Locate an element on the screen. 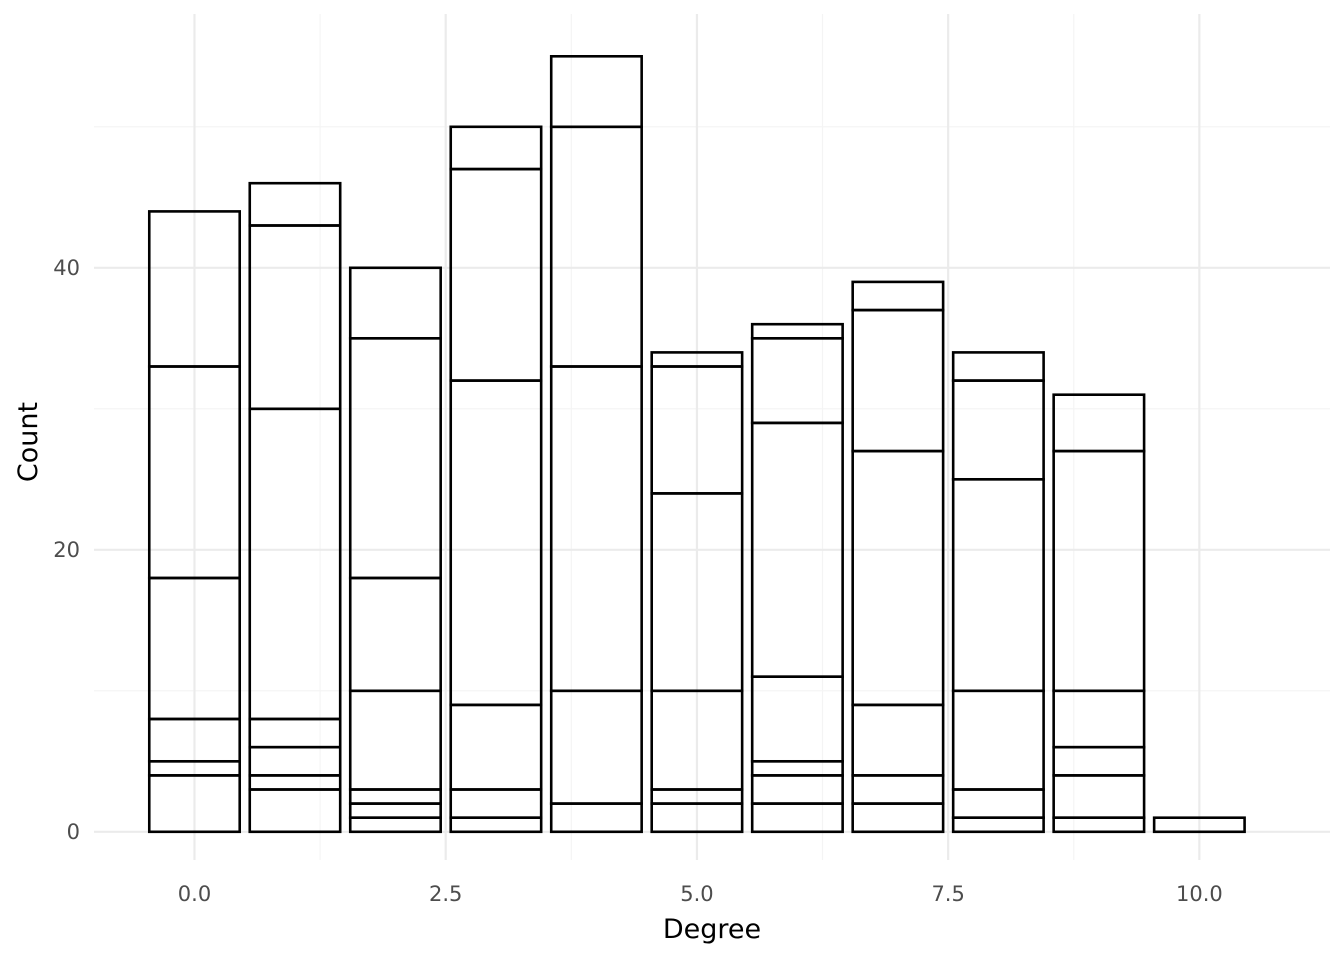 This screenshot has width=1344, height=960. y-tick-label: 20 is located at coordinates (66, 550).